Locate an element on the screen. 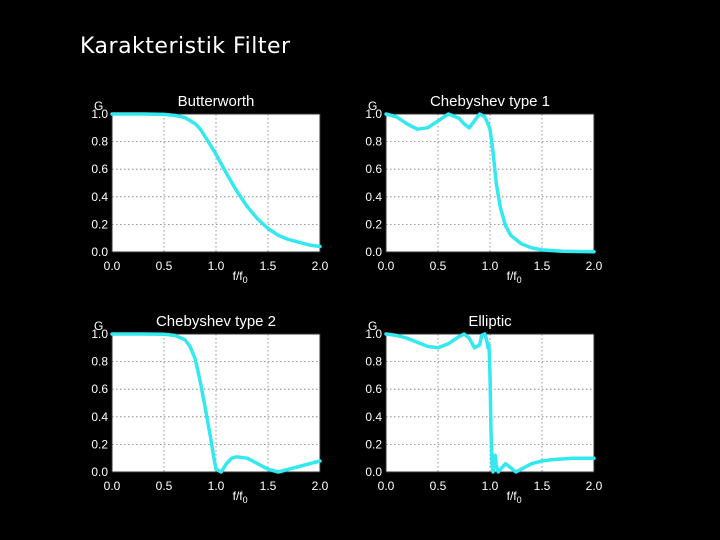 The height and width of the screenshot is (540, 720). chart-2-ytick-2: 0.4 is located at coordinates (99, 417).